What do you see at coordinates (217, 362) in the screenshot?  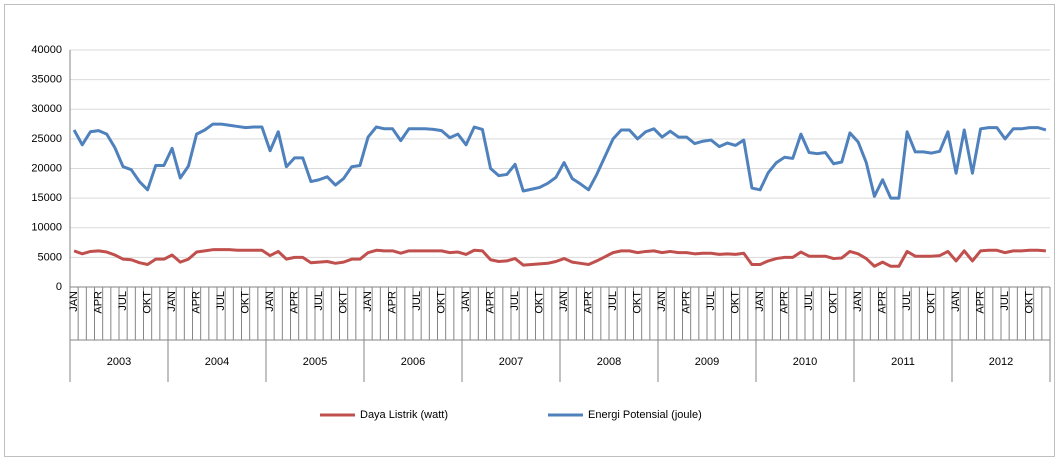 I see `year-label: 2004` at bounding box center [217, 362].